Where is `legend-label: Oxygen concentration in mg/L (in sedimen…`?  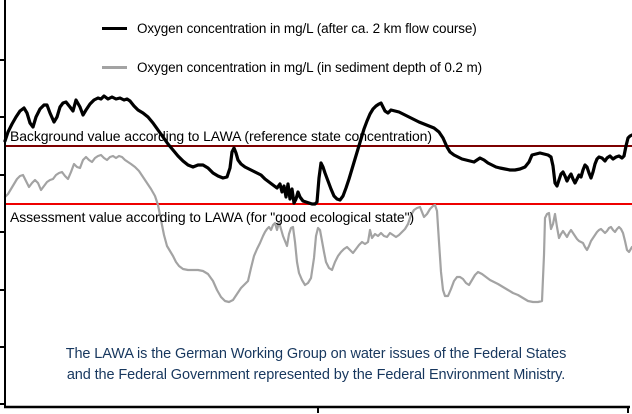 legend-label: Oxygen concentration in mg/L (in sedimen… is located at coordinates (309, 67).